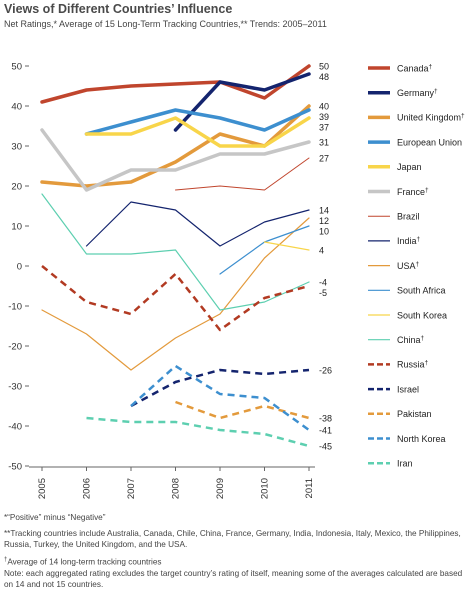  Describe the element at coordinates (324, 107) in the screenshot. I see `end-value-label: 40` at that location.